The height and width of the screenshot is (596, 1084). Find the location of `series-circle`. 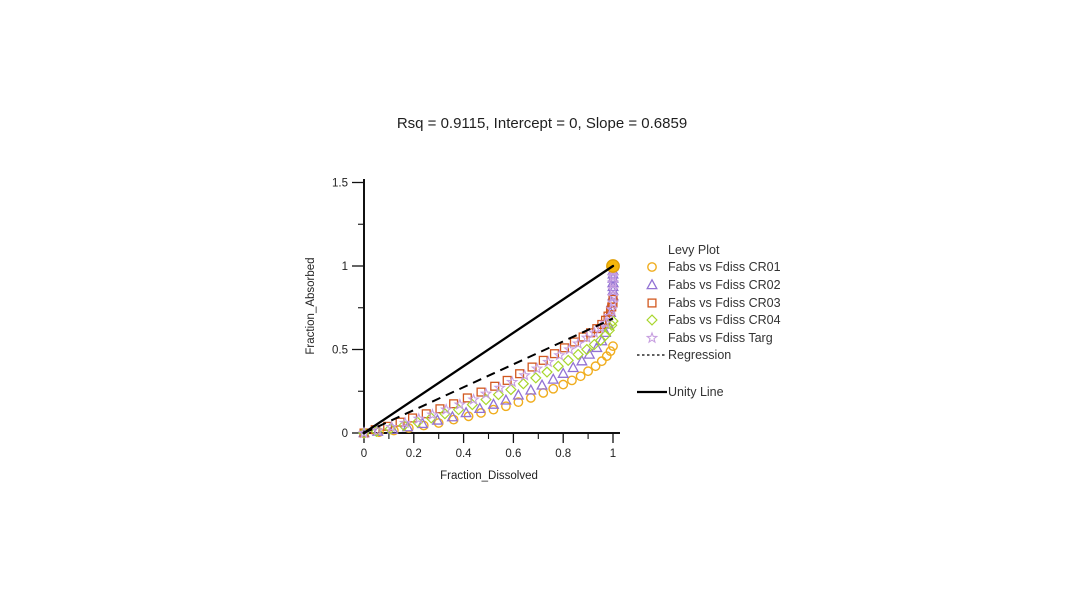

series-circle is located at coordinates (488, 389).